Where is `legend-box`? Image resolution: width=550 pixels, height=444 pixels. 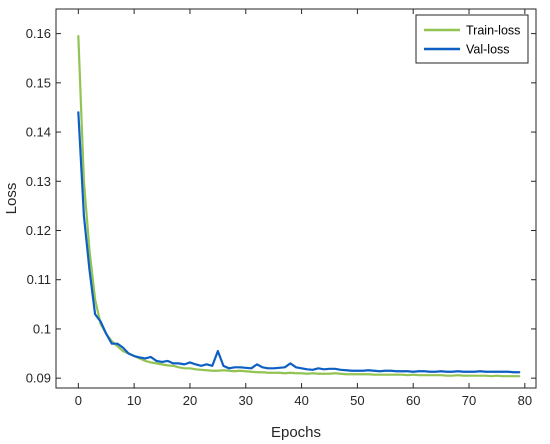
legend-box is located at coordinates (472, 39).